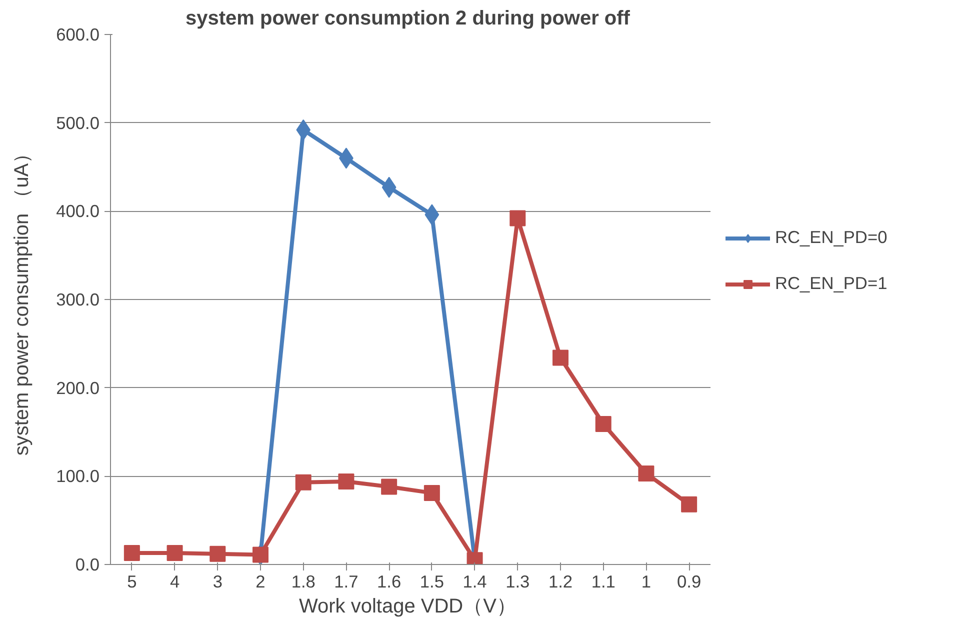  I want to click on x-tick-label: 5, so click(132, 582).